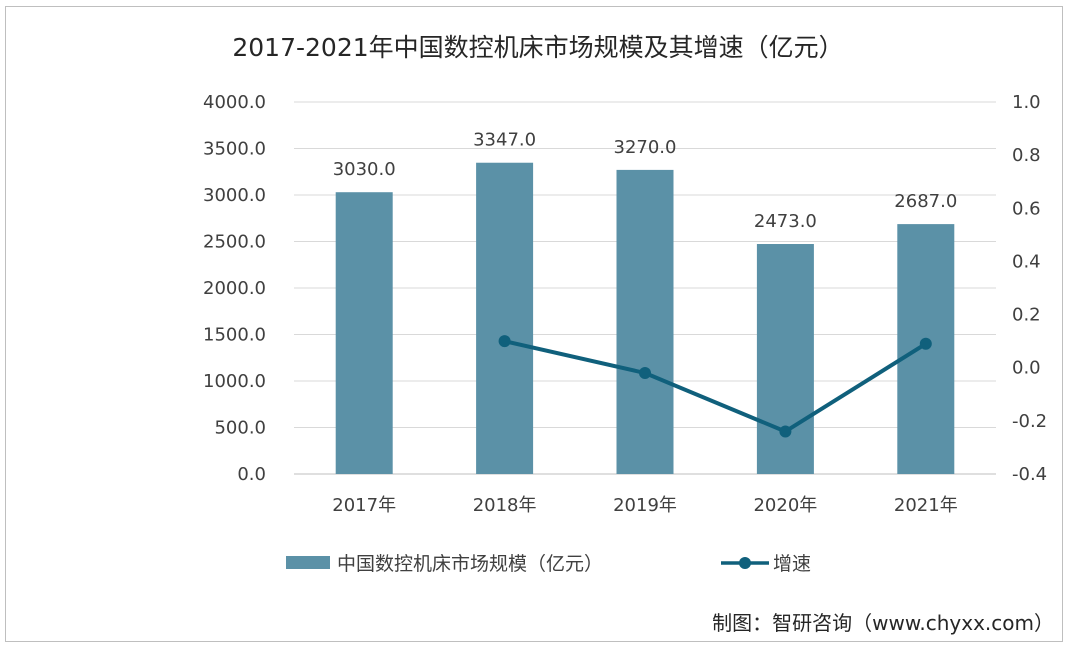 Image resolution: width=1076 pixels, height=650 pixels. I want to click on left-tick-label: 1500.0, so click(234, 335).